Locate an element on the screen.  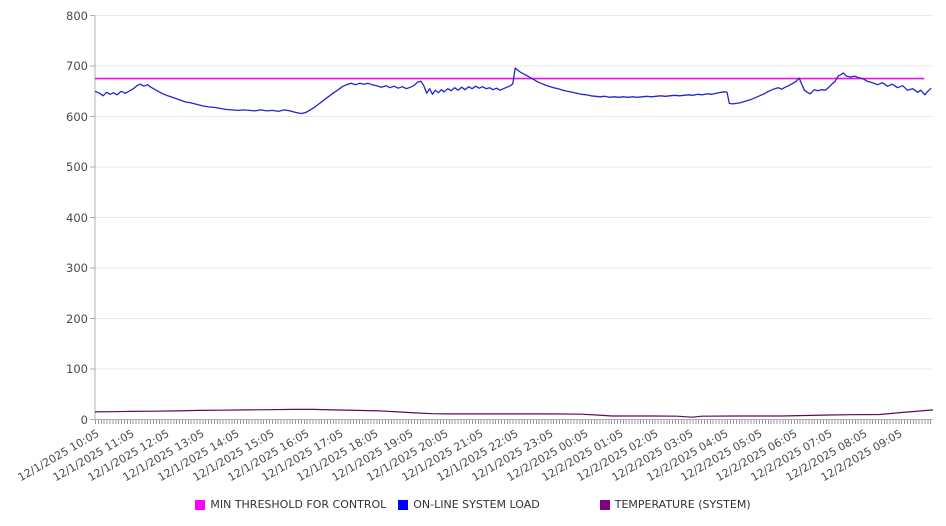
legend-item-min-threshold: MIN THRESHOLD FOR CONTROL is located at coordinates (290, 504).